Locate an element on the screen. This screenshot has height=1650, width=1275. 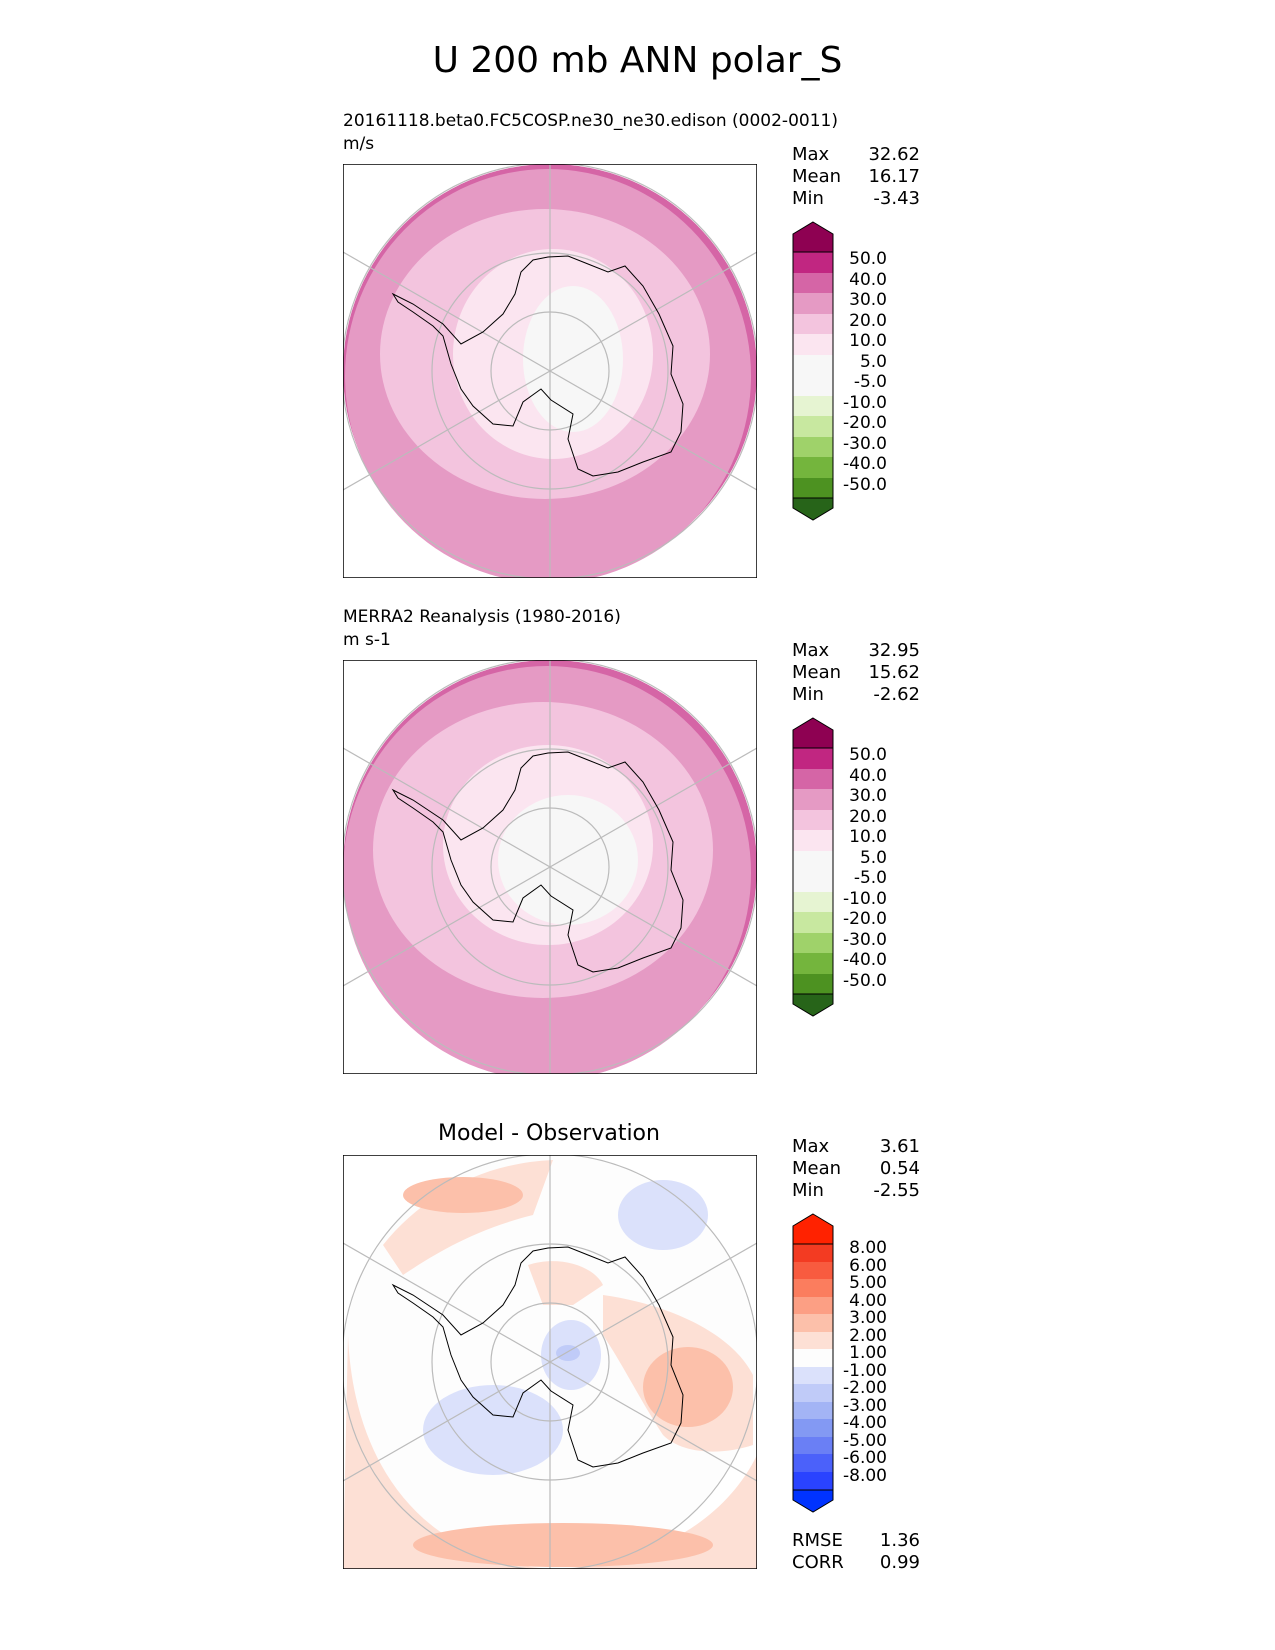
panel2-grid is located at coordinates (550, 867).